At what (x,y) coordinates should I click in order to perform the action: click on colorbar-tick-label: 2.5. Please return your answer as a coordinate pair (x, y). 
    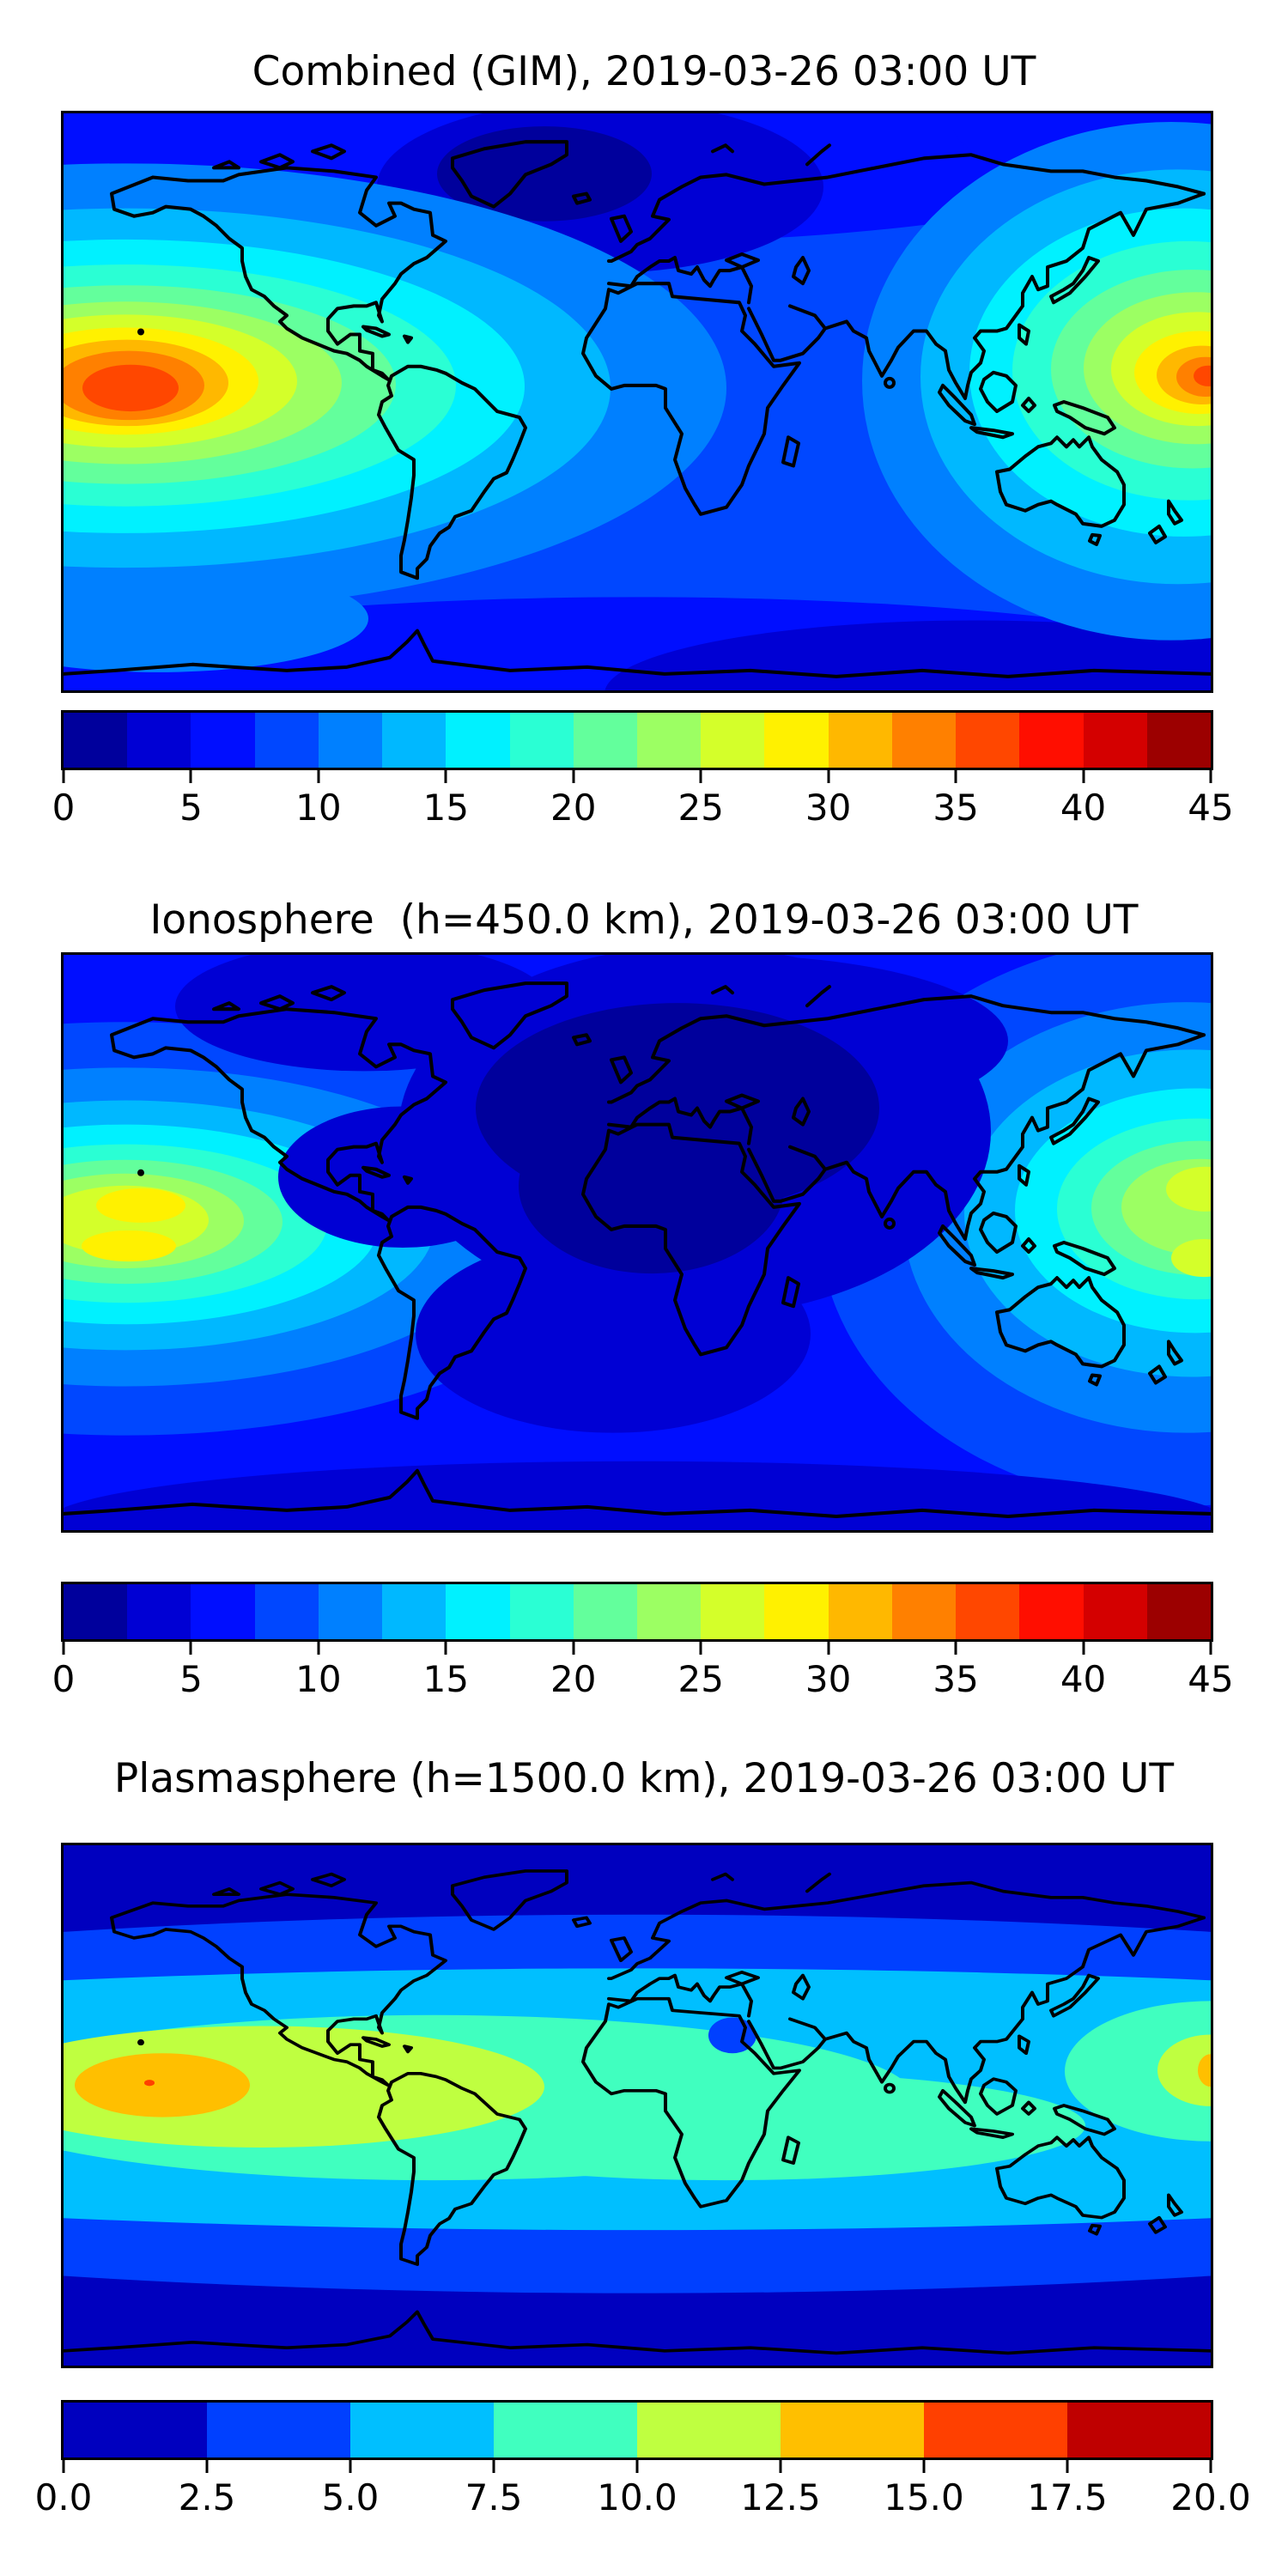
    Looking at the image, I should click on (207, 2497).